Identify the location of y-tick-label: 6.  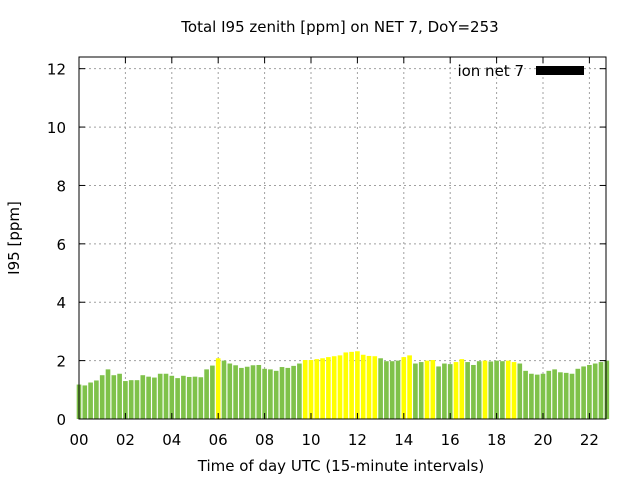
(61, 245).